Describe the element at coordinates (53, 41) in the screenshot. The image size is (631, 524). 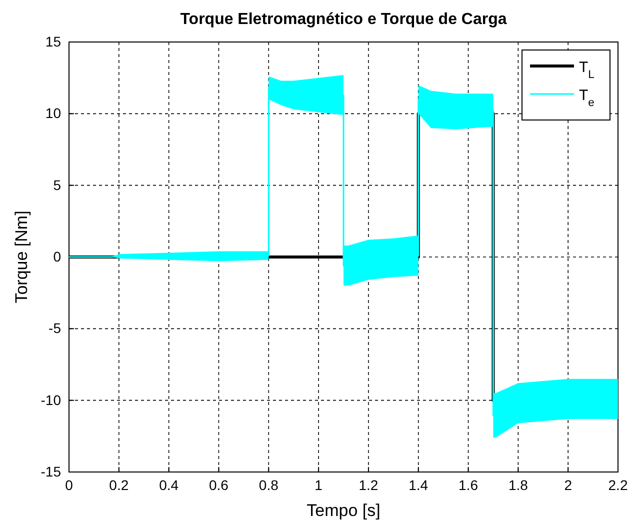
I see `y-tick-label: 15` at that location.